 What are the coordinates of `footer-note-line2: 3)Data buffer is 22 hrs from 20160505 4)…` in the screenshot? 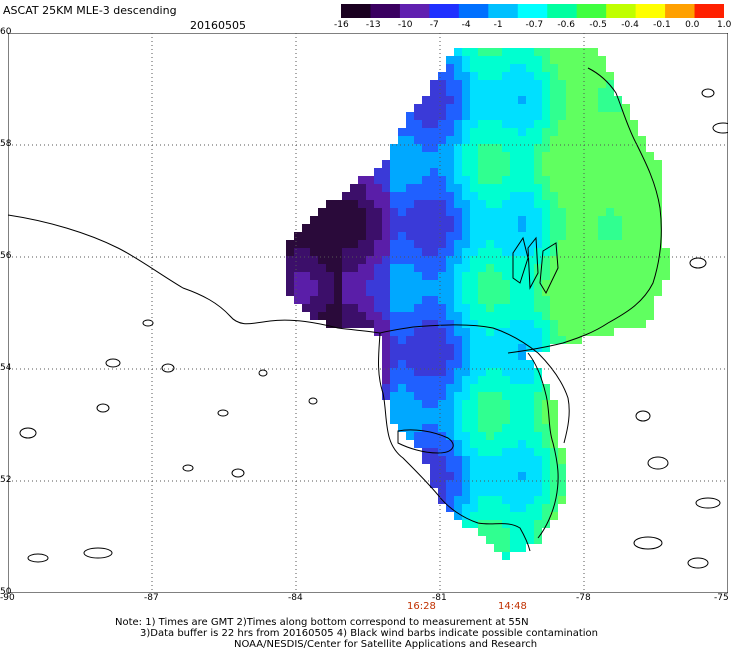 It's located at (369, 633).